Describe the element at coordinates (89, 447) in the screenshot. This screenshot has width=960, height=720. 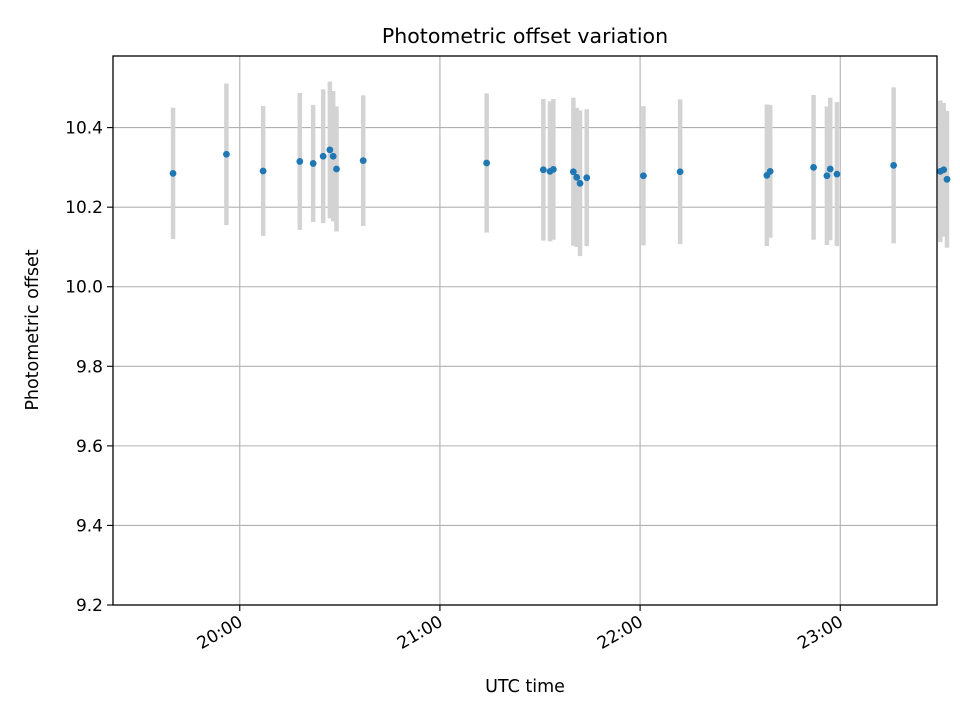
I see `y-tick-label: 9.6` at that location.